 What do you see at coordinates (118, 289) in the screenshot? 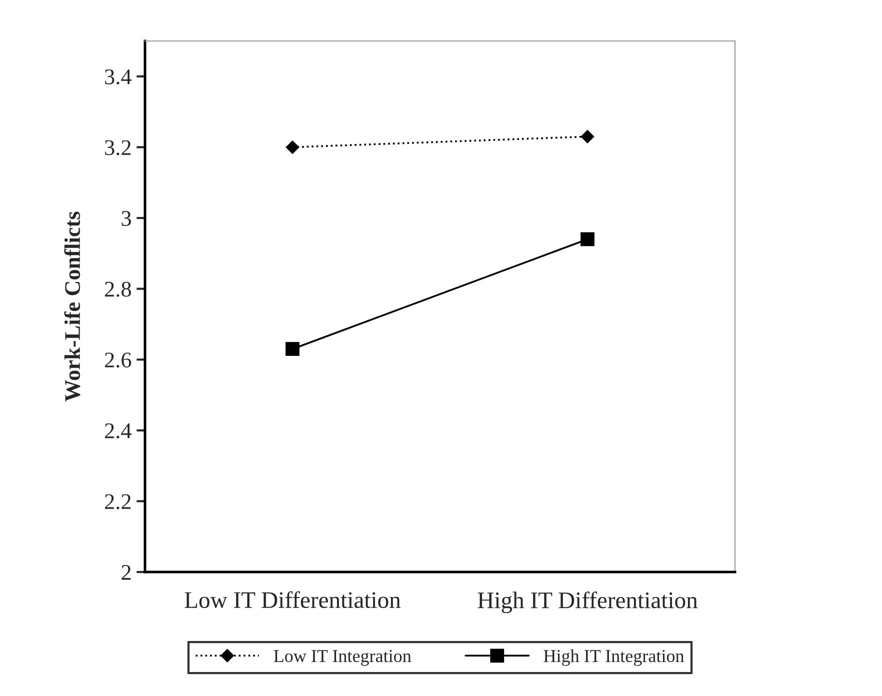
I see `y-tick-label: 2.8` at bounding box center [118, 289].